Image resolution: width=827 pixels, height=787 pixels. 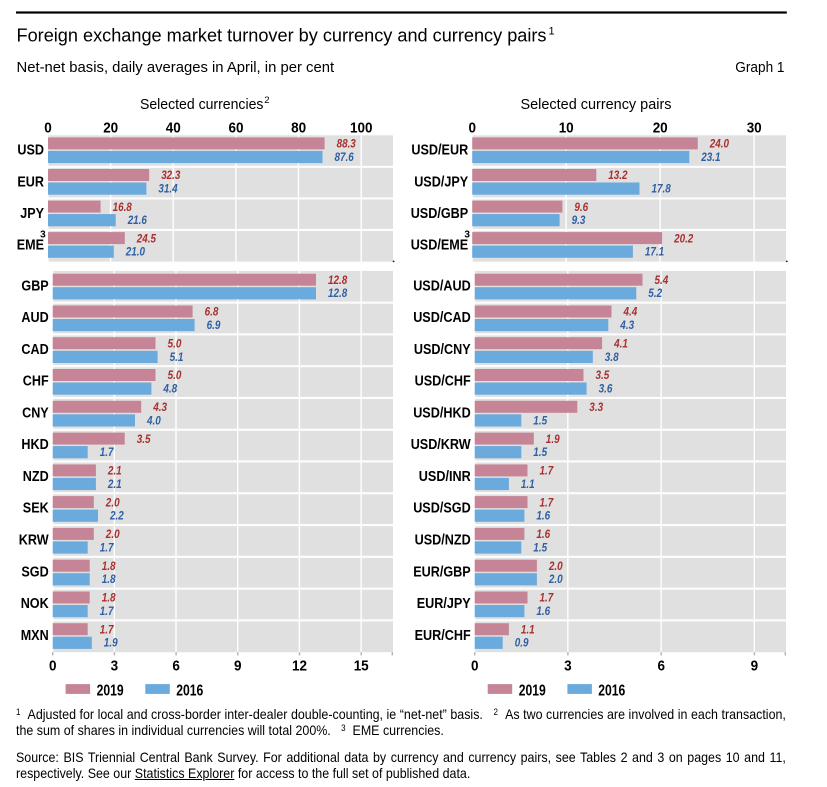 What do you see at coordinates (173, 127) in the screenshot?
I see `svg-text: 40` at bounding box center [173, 127].